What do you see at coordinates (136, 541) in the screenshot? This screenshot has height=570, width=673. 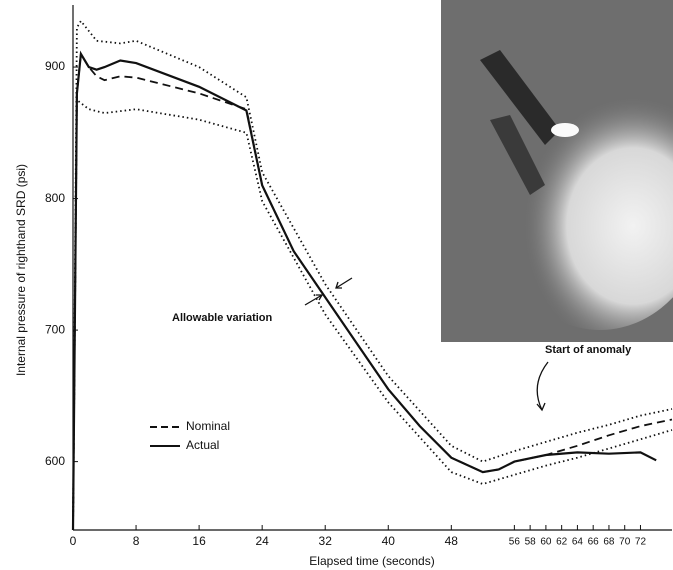 I see `x-tick-label: 8` at bounding box center [136, 541].